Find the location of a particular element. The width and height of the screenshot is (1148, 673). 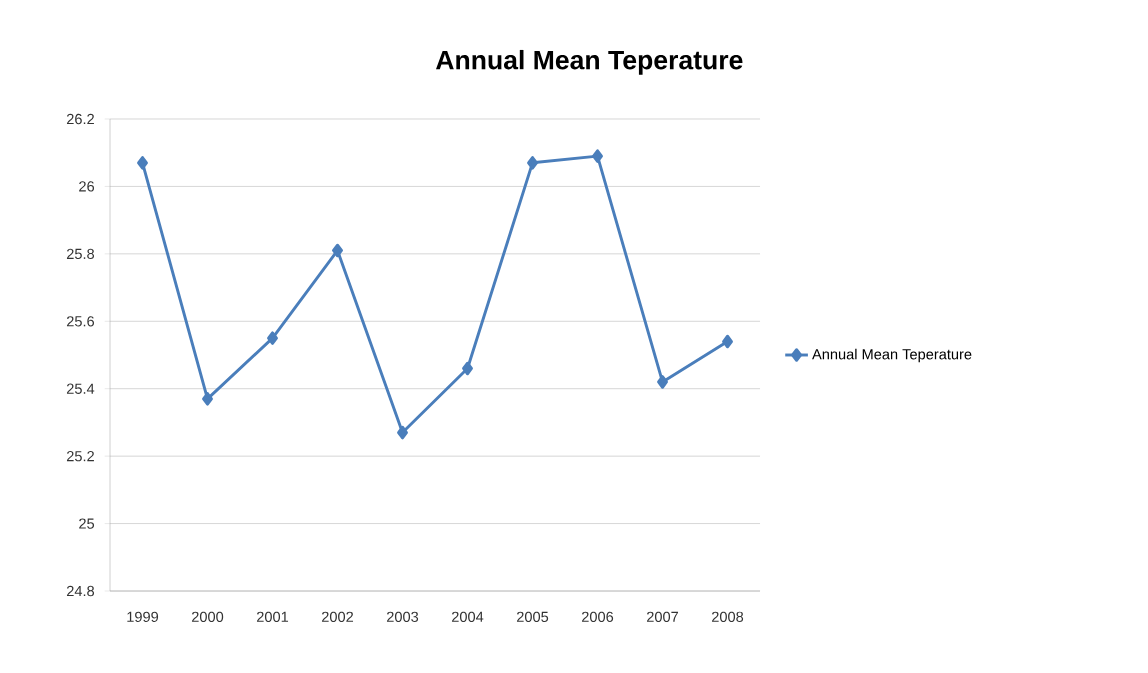

y-tick-label: 25 is located at coordinates (87, 523).